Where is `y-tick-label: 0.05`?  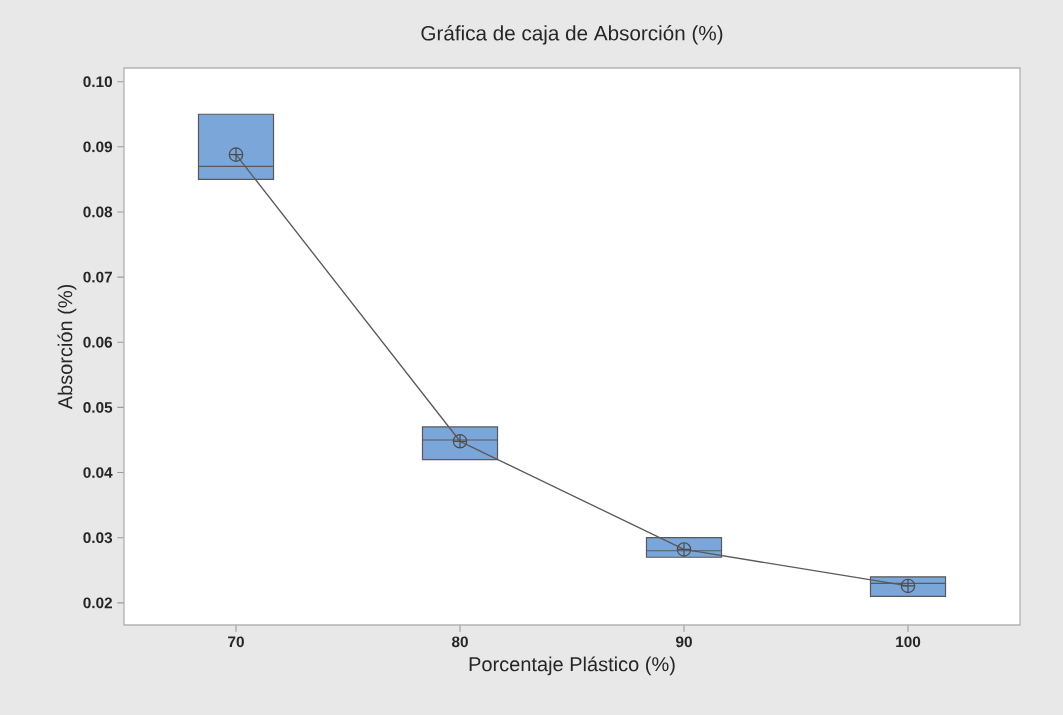
y-tick-label: 0.05 is located at coordinates (98, 407).